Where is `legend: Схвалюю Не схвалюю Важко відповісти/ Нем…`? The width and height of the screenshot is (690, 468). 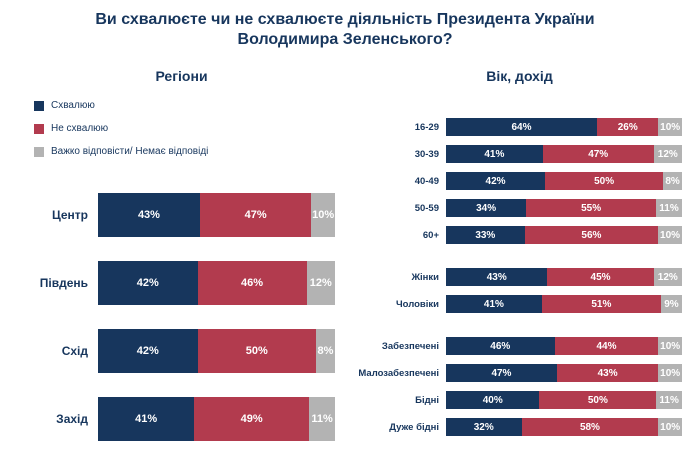
legend: Схвалюю Не схвалюю Важко відповісти/ Нем… is located at coordinates (184, 128).